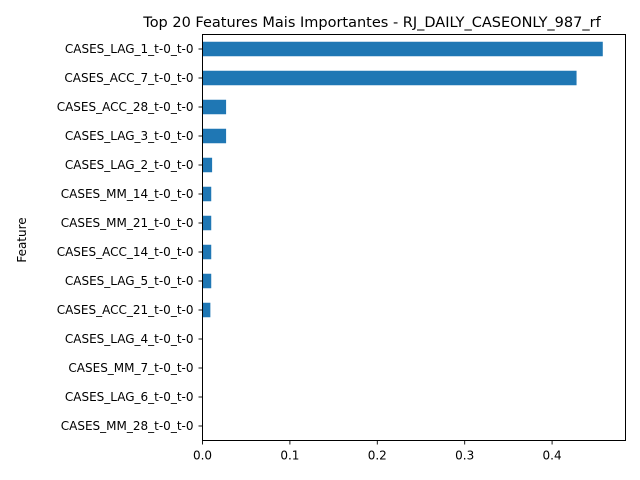 Image resolution: width=640 pixels, height=480 pixels. Describe the element at coordinates (127, 194) in the screenshot. I see `y-tick-label: CASES_MM_14_t-0_t-0` at that location.